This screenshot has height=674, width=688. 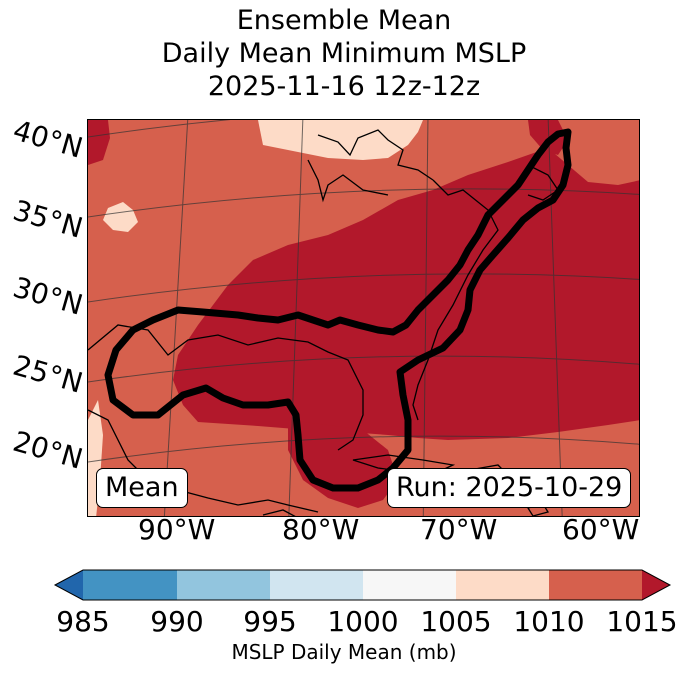 What do you see at coordinates (344, 86) in the screenshot?
I see `title-line-3: 2025-11-16 12z-12z` at bounding box center [344, 86].